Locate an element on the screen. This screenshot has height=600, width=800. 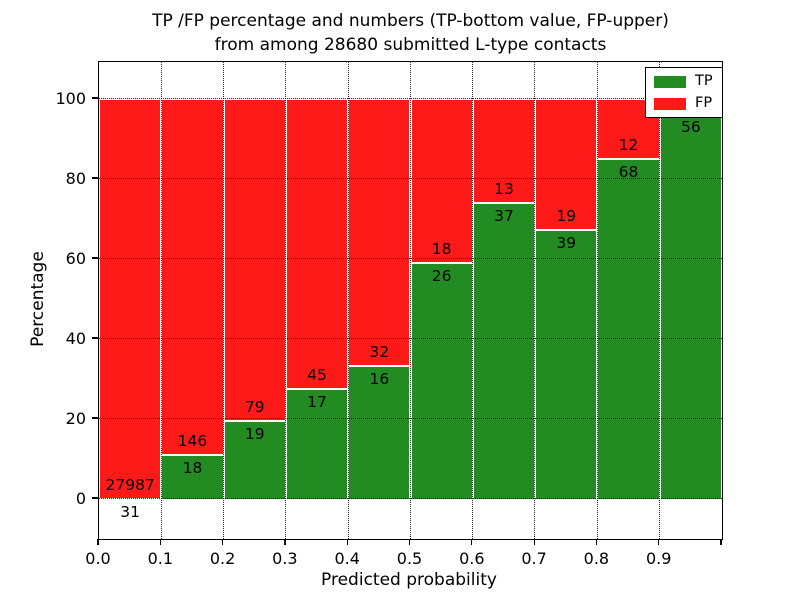
tp-count-label: 26 is located at coordinates (441, 275).